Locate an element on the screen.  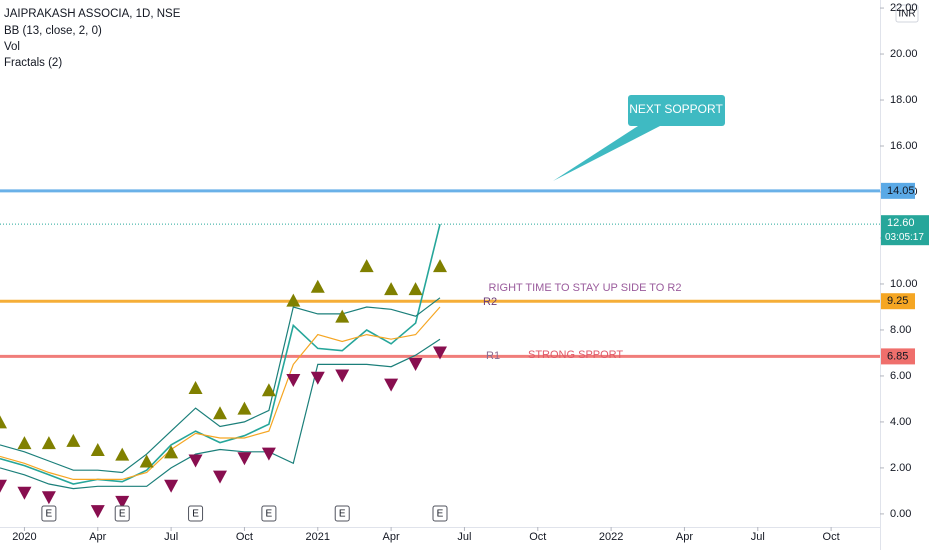
y-tick-label: 8.00 is located at coordinates (900, 330).